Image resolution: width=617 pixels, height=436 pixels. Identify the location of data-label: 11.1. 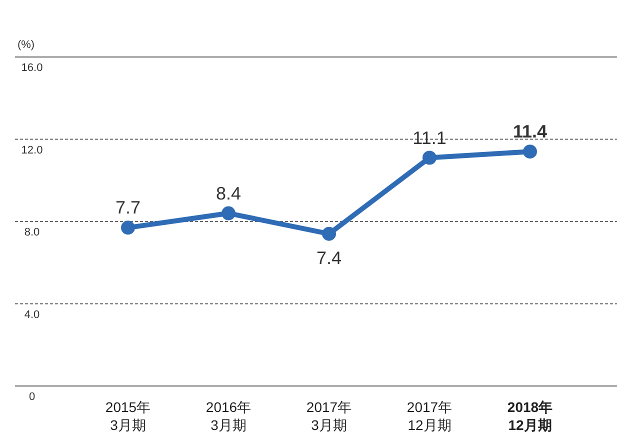
(429, 138).